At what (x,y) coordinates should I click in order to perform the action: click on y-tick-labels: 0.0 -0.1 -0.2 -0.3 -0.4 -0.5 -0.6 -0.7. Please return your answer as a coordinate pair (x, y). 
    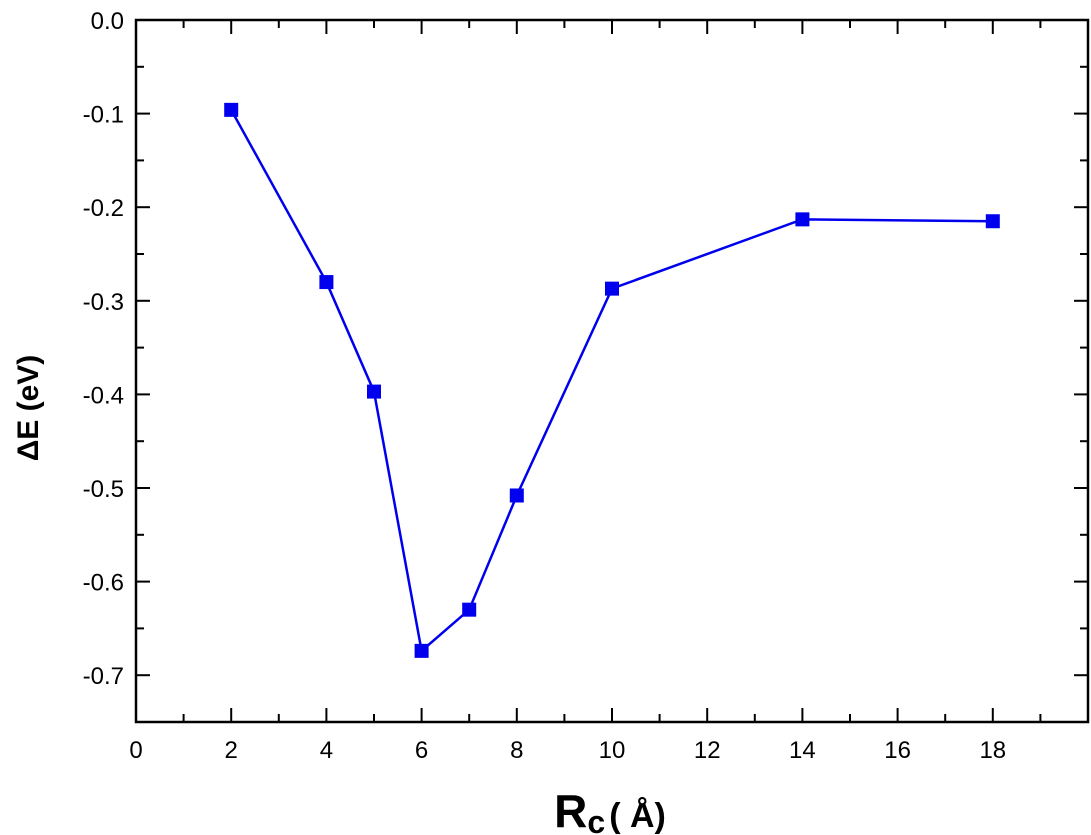
    Looking at the image, I should click on (103, 349).